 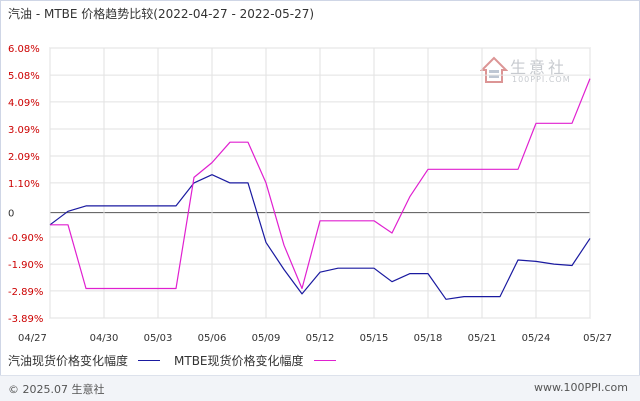 I want to click on x-tick-label: 05/06, so click(x=212, y=338).